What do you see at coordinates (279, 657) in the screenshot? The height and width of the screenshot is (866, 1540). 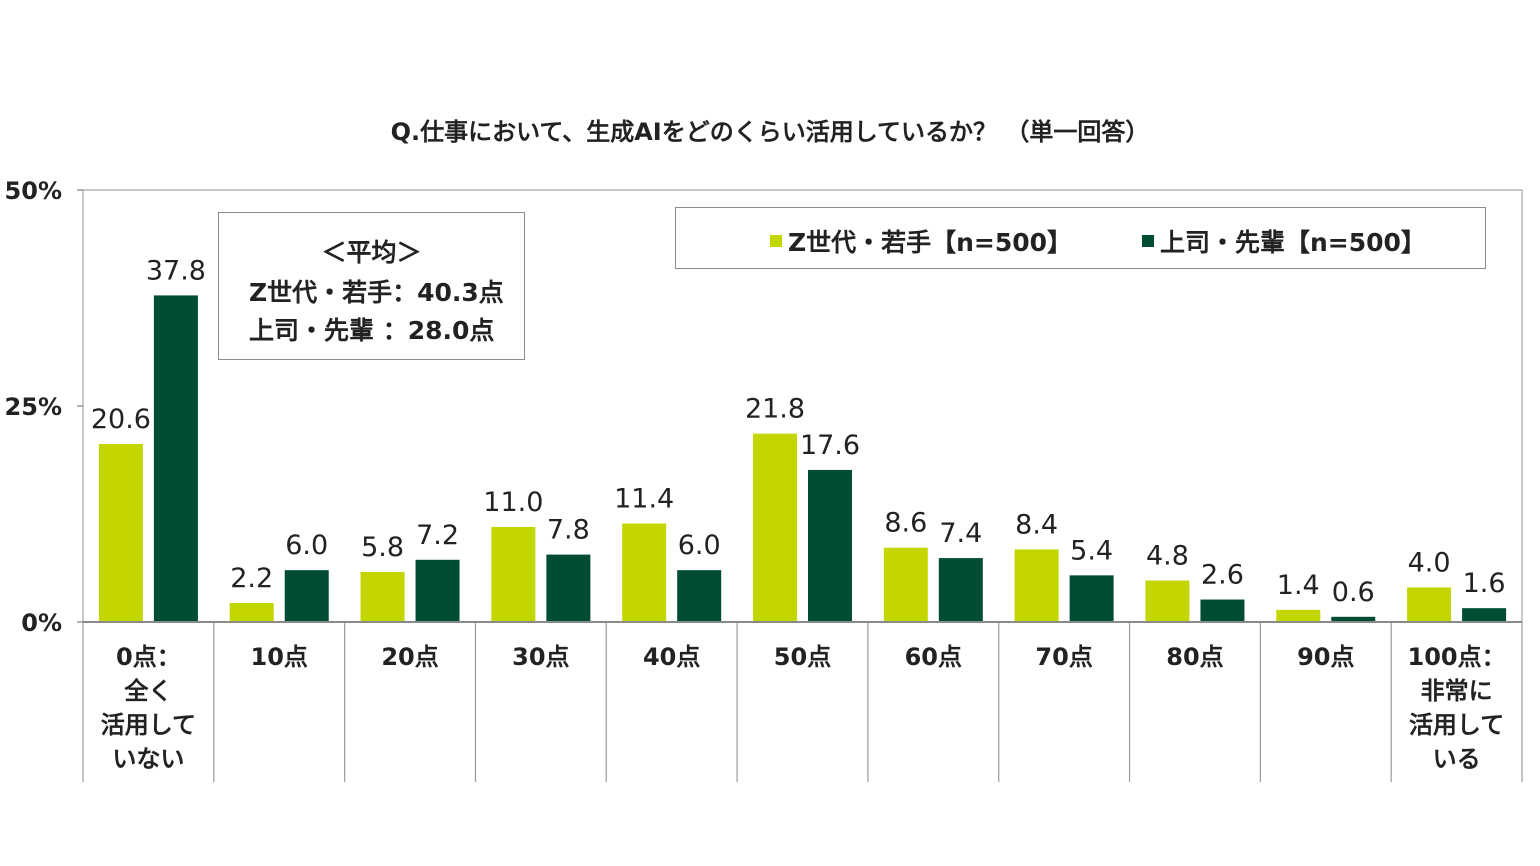 I see `category-label: 10点` at bounding box center [279, 657].